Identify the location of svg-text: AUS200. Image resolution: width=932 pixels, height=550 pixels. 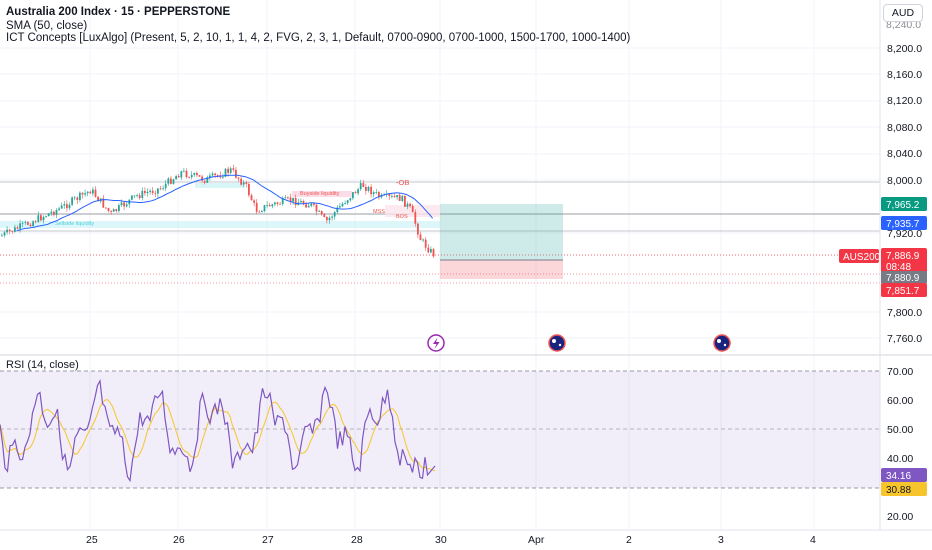
(862, 257).